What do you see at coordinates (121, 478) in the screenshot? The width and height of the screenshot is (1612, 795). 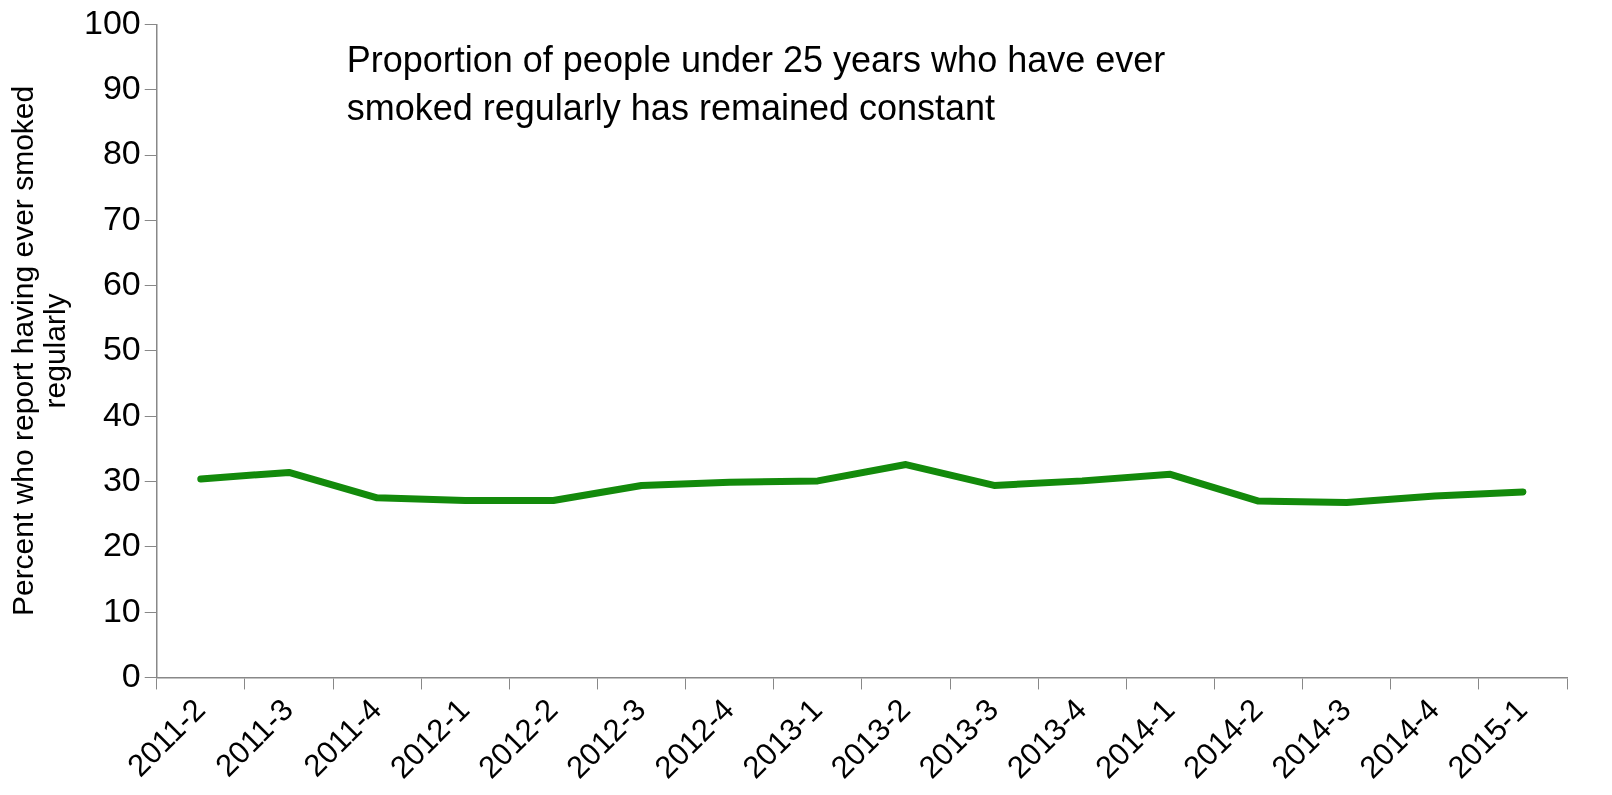 I see `y-tick-label: 30` at bounding box center [121, 478].